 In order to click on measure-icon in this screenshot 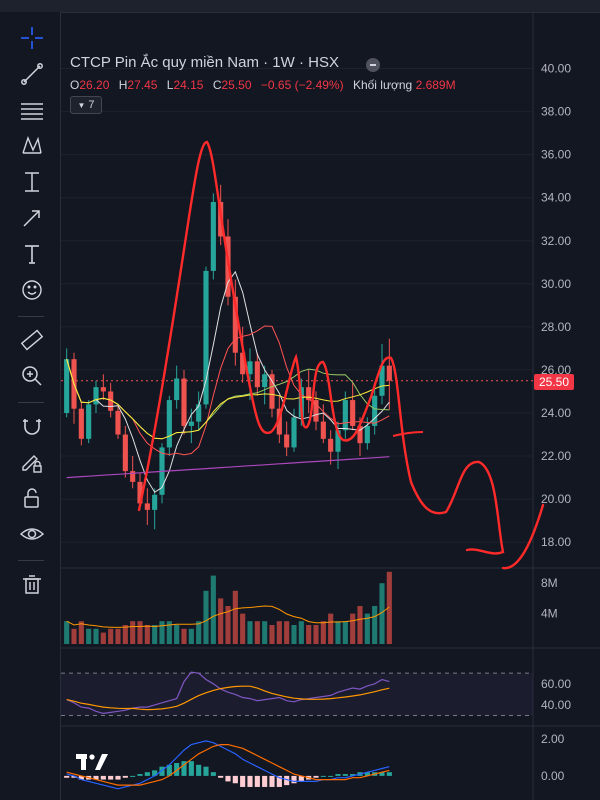, I will do `click(32, 182)`.